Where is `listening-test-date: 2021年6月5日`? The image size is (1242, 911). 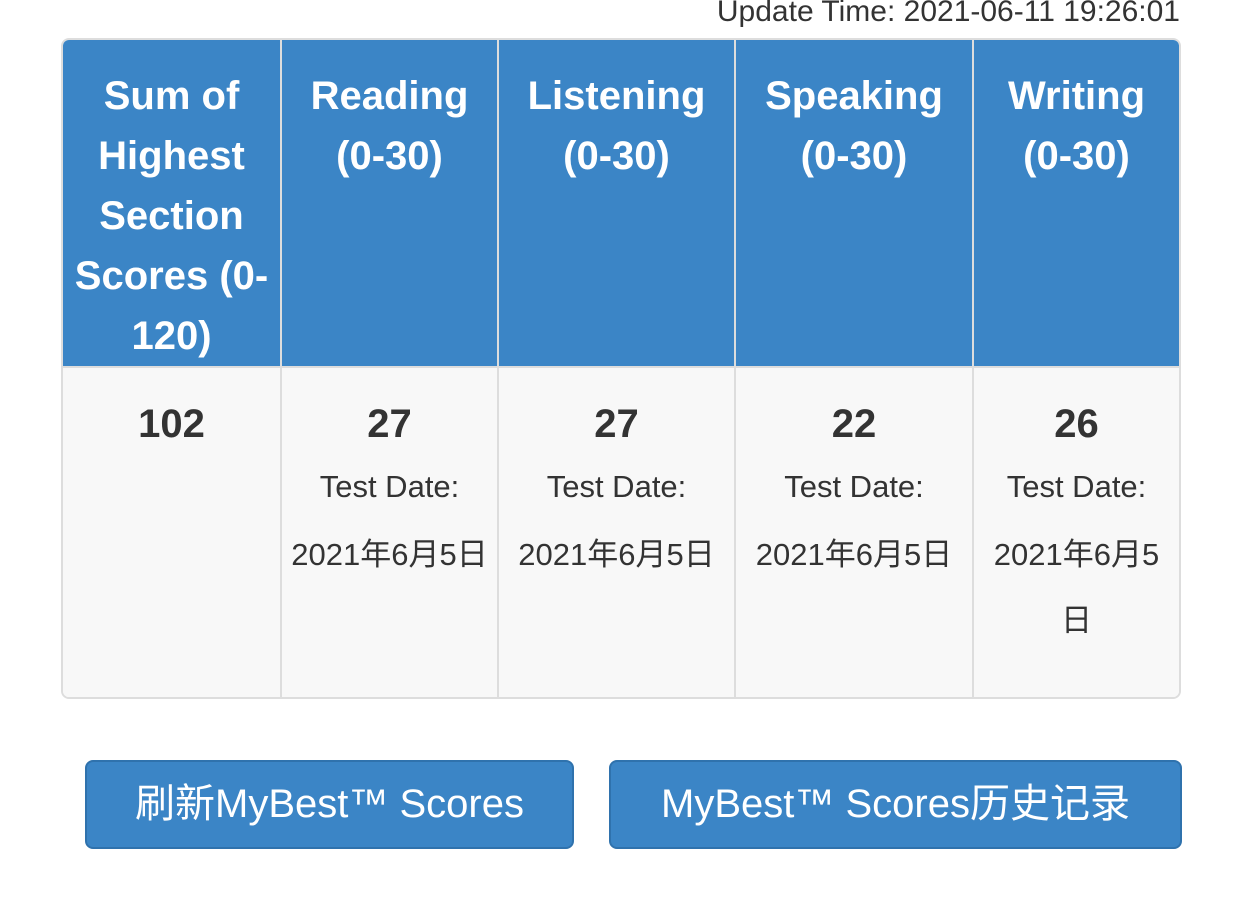 listening-test-date: 2021年6月5日 is located at coordinates (616, 554).